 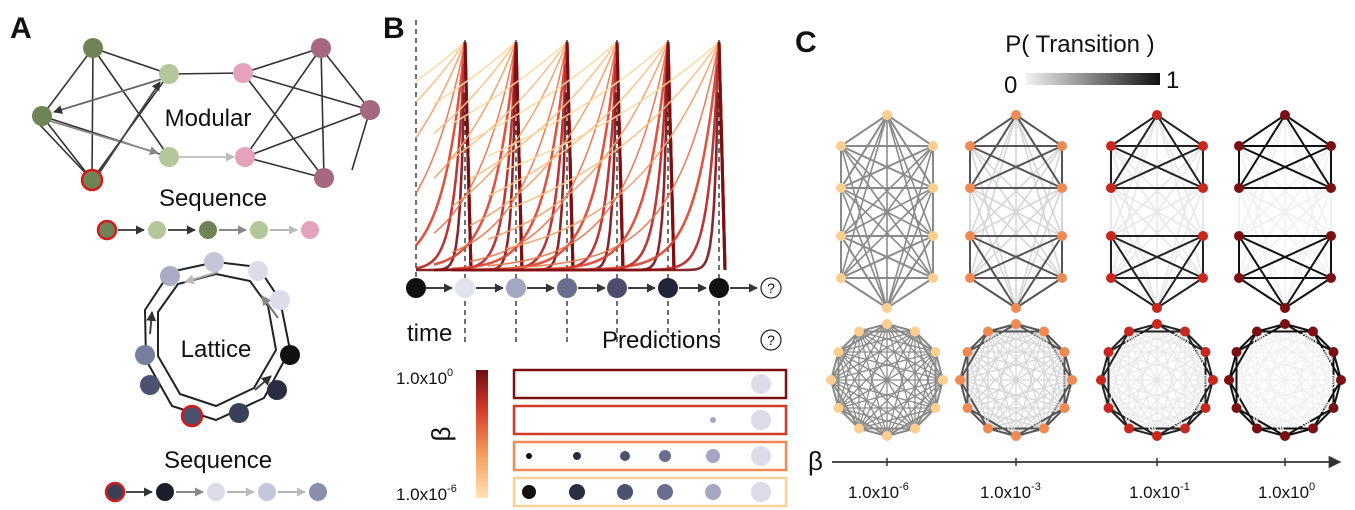 What do you see at coordinates (878, 491) in the screenshot?
I see `tick-label: 1.0x10⁻⁶` at bounding box center [878, 491].